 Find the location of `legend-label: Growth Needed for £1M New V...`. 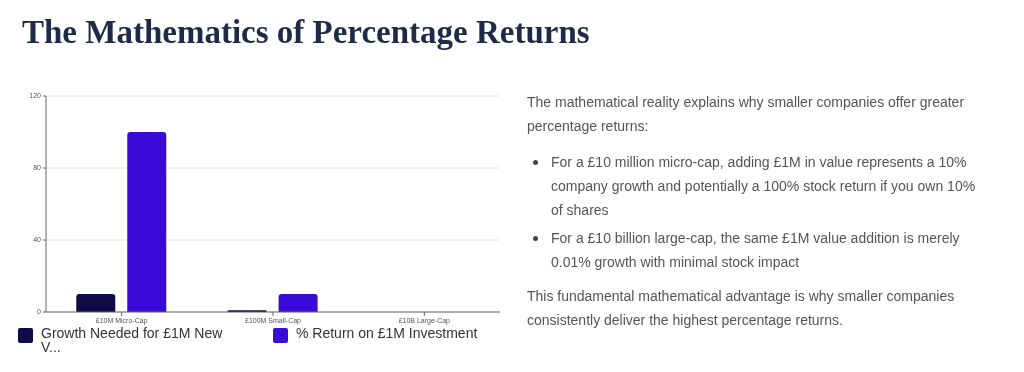

legend-label: Growth Needed for £1M New V... is located at coordinates (132, 340).